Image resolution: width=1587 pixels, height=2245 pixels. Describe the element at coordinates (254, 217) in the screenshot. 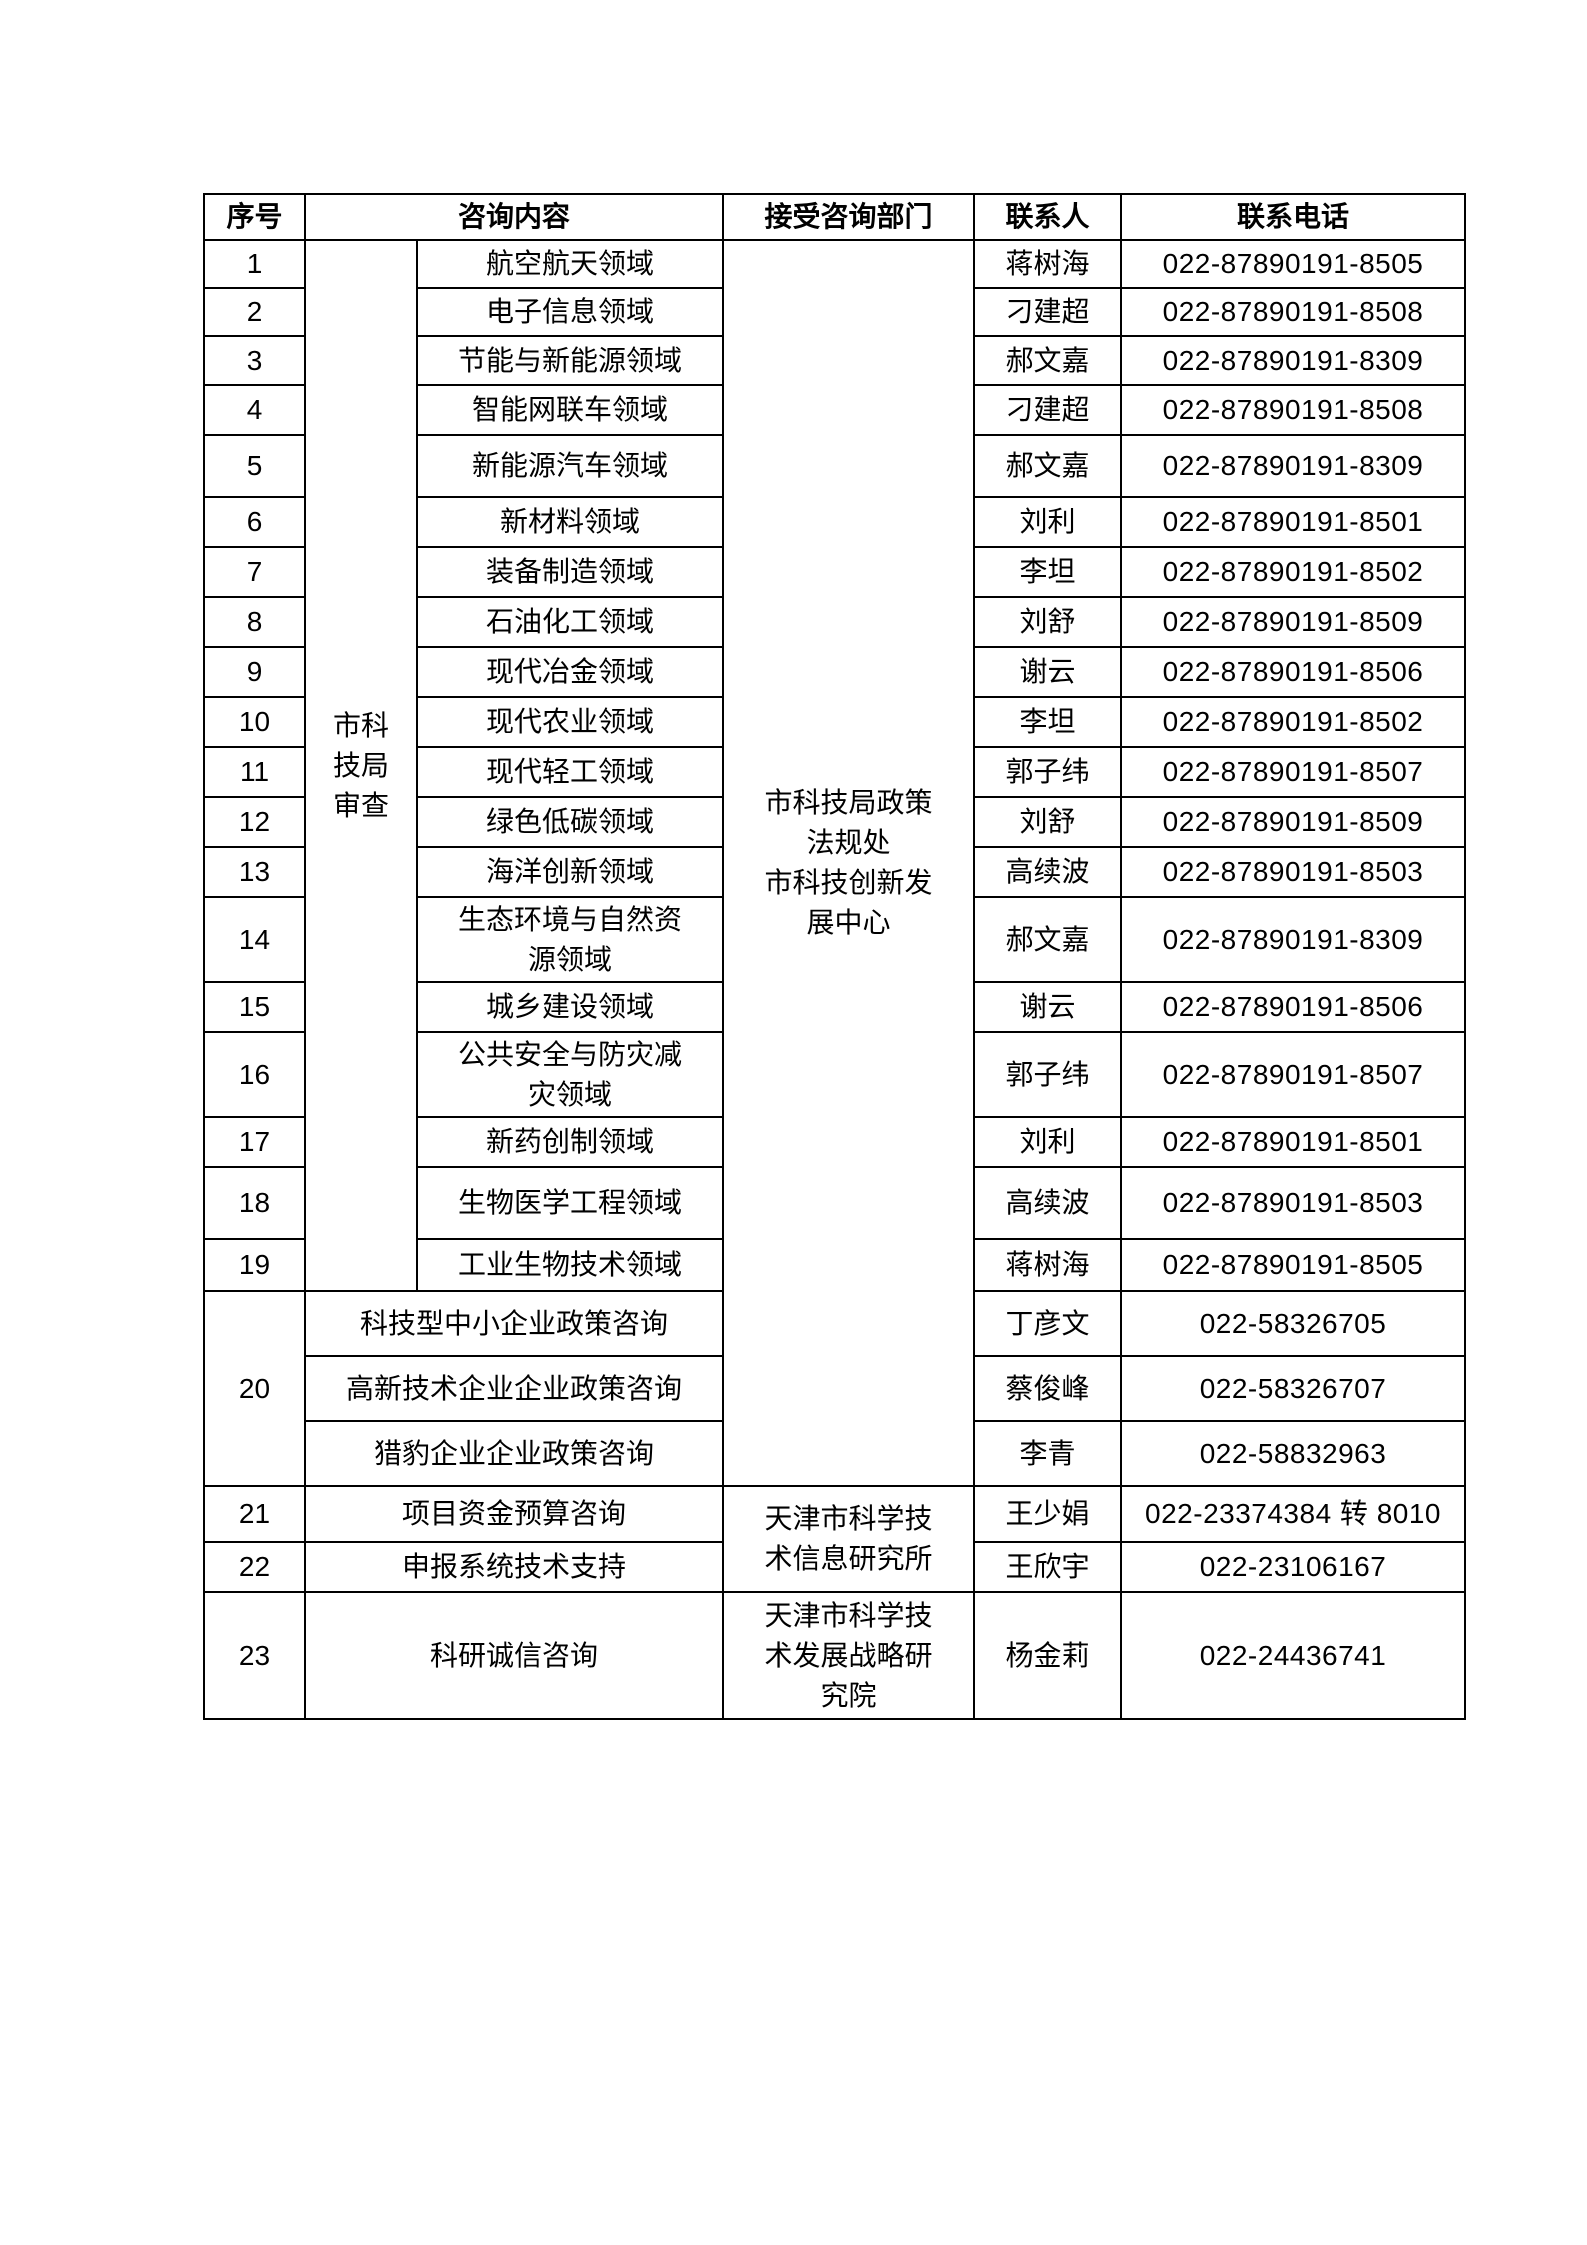

I see `header-seq: 序号` at that location.